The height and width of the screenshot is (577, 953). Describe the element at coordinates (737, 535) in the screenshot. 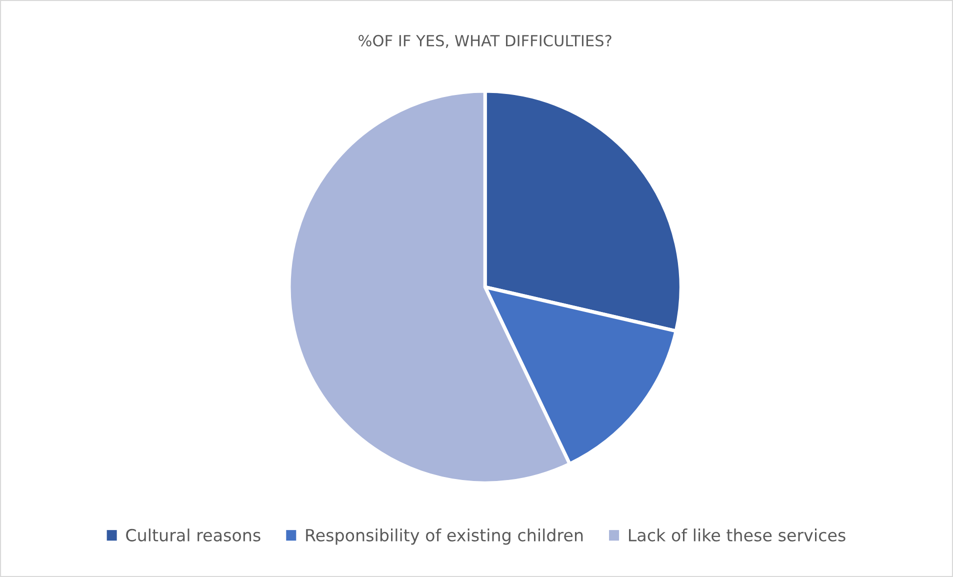

I see `legend-label: Lack of like these services` at that location.